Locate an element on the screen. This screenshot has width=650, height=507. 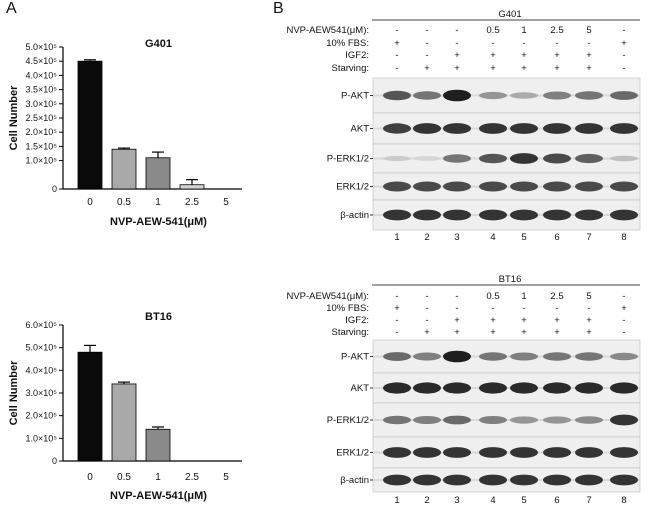
x-tick-label: 0 is located at coordinates (90, 477).